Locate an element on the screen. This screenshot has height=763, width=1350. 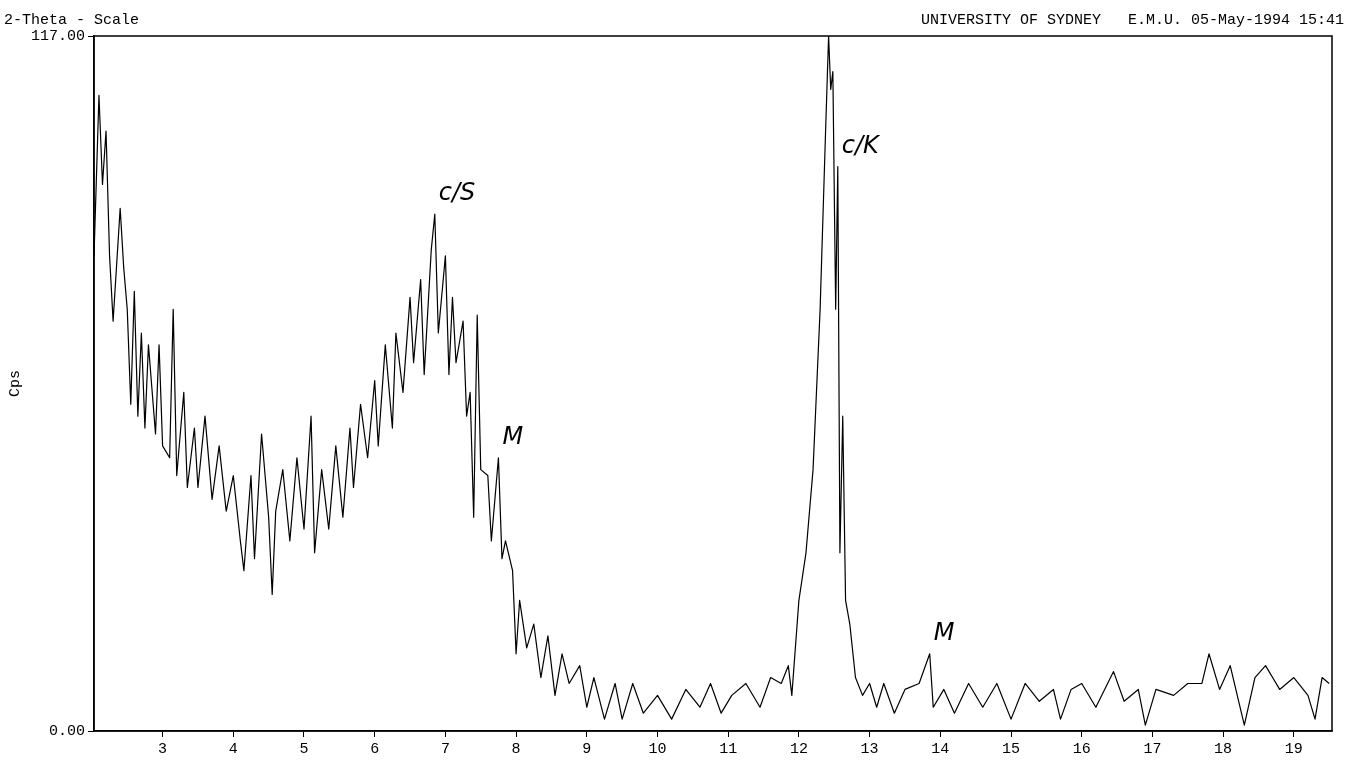
annotation: c/S is located at coordinates (457, 192).